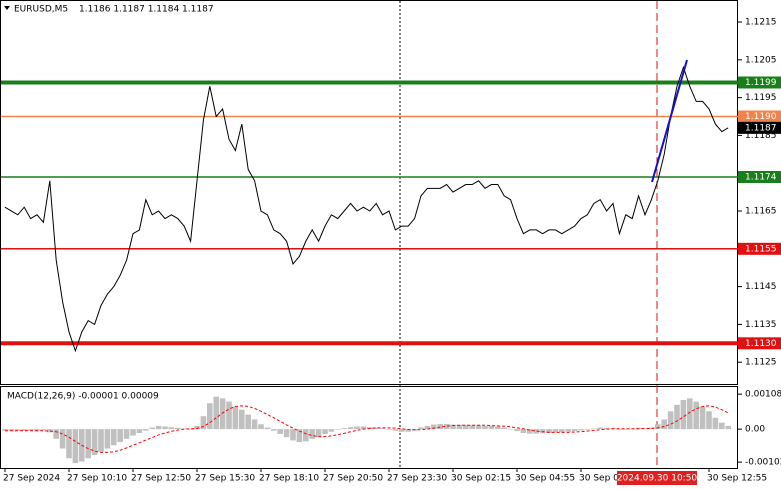 This screenshot has height=489, width=781. Describe the element at coordinates (761, 287) in the screenshot. I see `y-tick-label: 1.1145` at that location.